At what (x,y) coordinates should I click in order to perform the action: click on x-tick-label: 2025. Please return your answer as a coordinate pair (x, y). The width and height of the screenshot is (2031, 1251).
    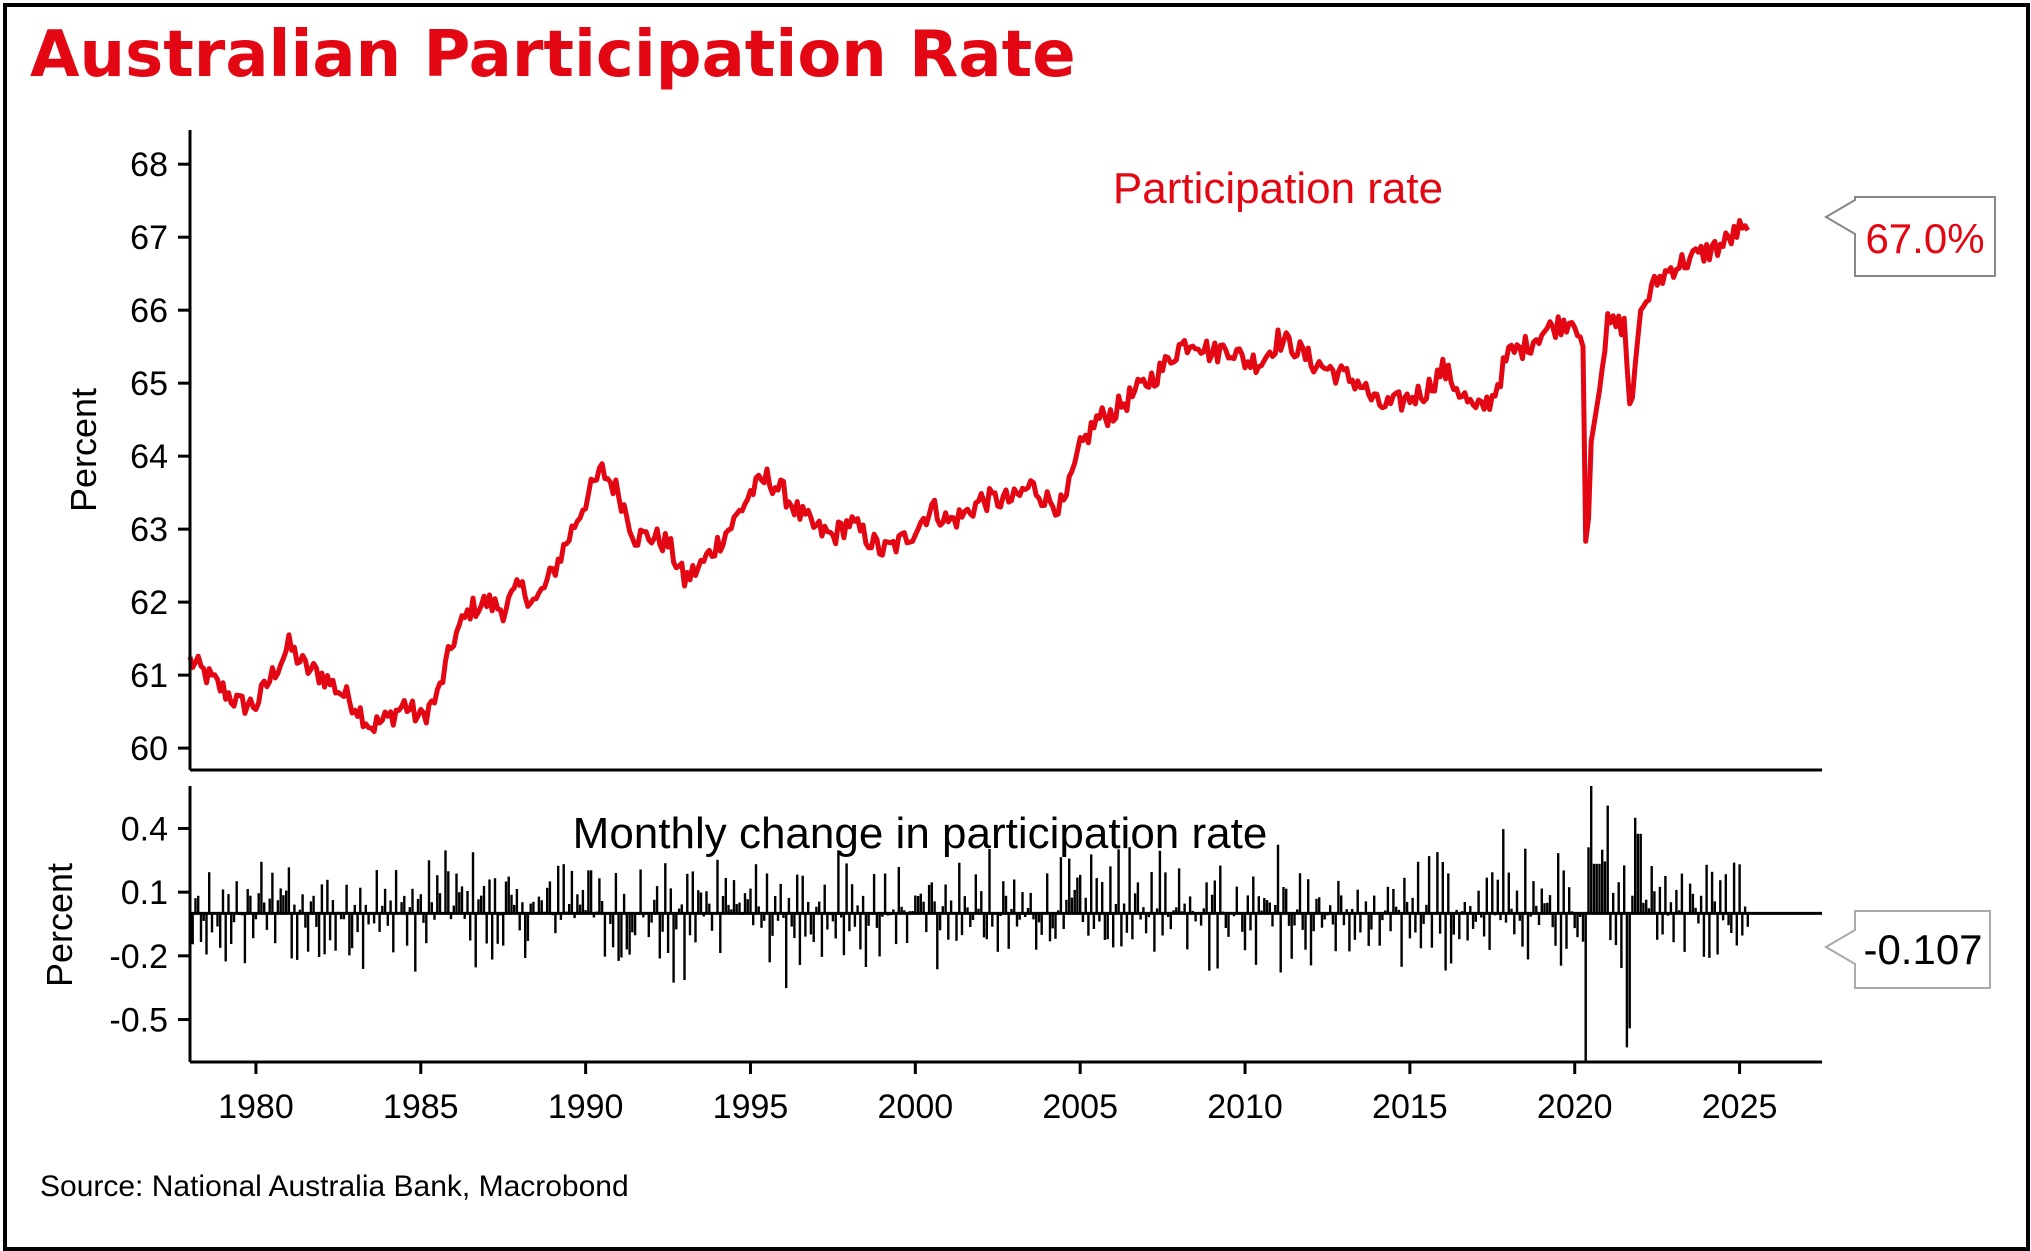
    Looking at the image, I should click on (1740, 1107).